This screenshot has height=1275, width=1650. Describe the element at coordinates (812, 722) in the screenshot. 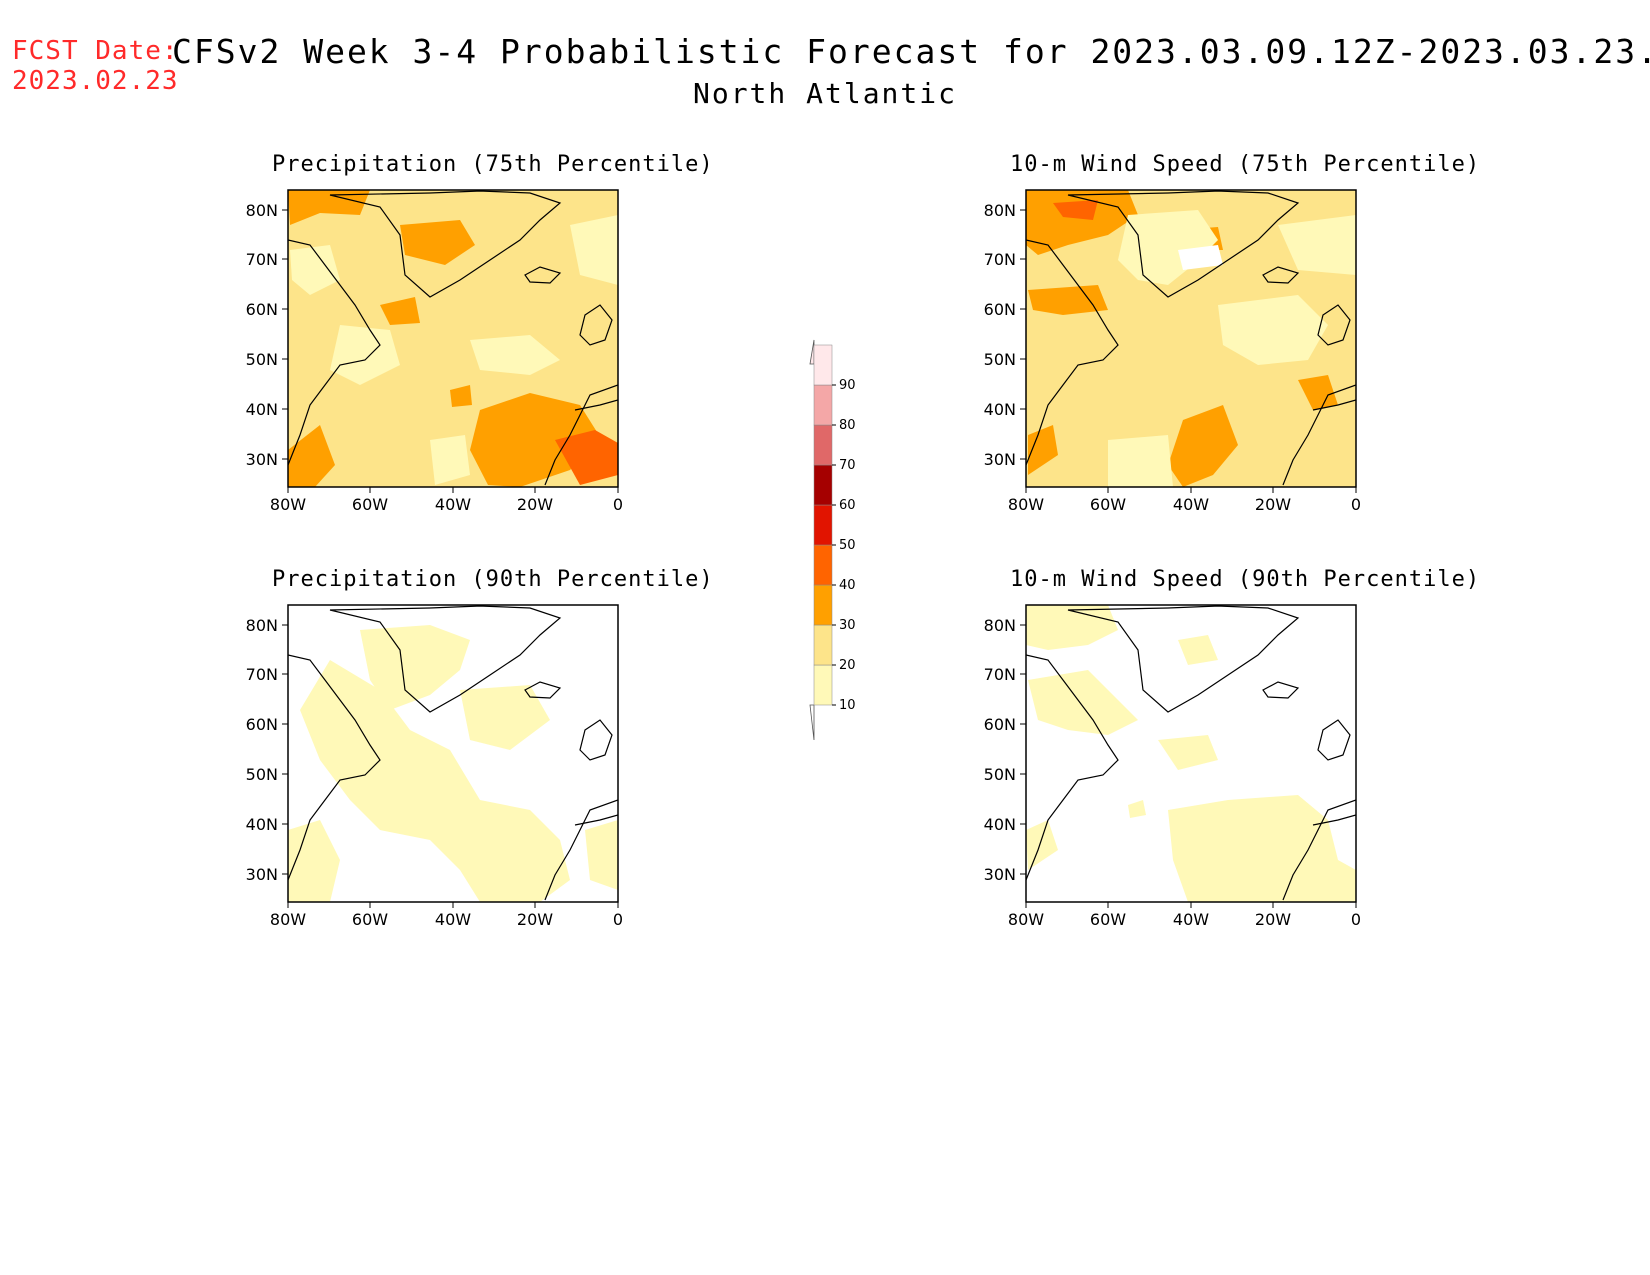

I see `colorbar-bottom-arrow` at that location.